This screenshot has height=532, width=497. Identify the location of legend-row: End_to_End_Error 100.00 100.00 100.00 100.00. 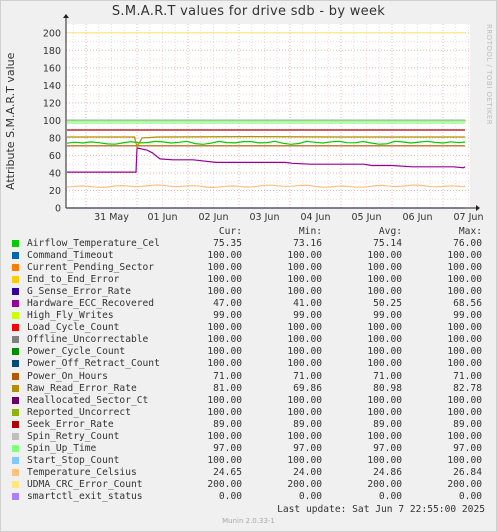
(249, 280).